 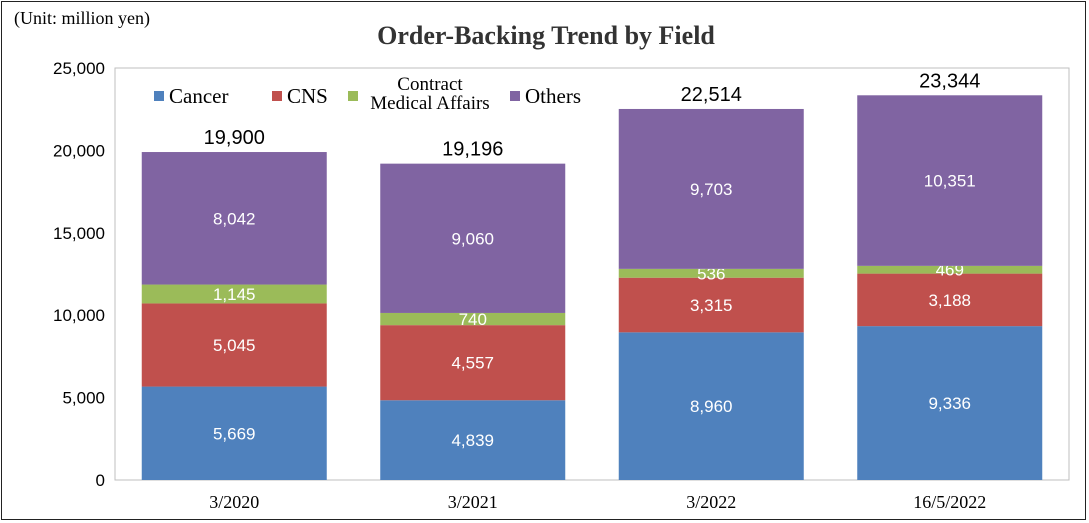 I want to click on total-label: 19,900, so click(x=234, y=138).